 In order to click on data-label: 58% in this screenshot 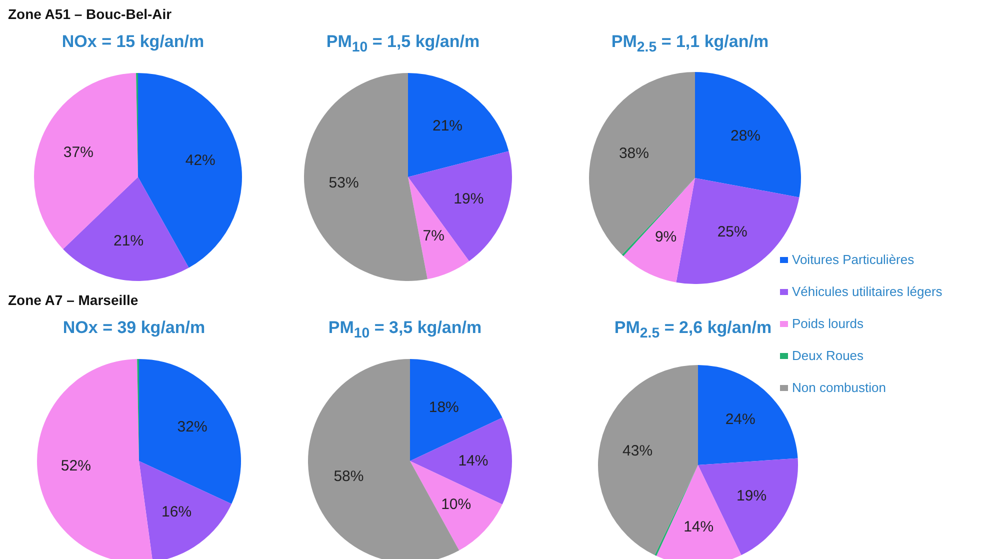, I will do `click(349, 477)`.